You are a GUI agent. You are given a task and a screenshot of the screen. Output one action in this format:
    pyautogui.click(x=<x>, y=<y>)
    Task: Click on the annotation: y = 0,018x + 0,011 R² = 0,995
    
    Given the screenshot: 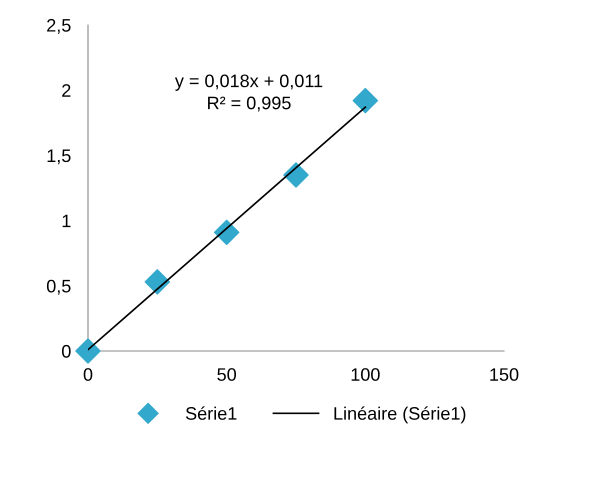 What is the action you would take?
    pyautogui.click(x=248, y=93)
    